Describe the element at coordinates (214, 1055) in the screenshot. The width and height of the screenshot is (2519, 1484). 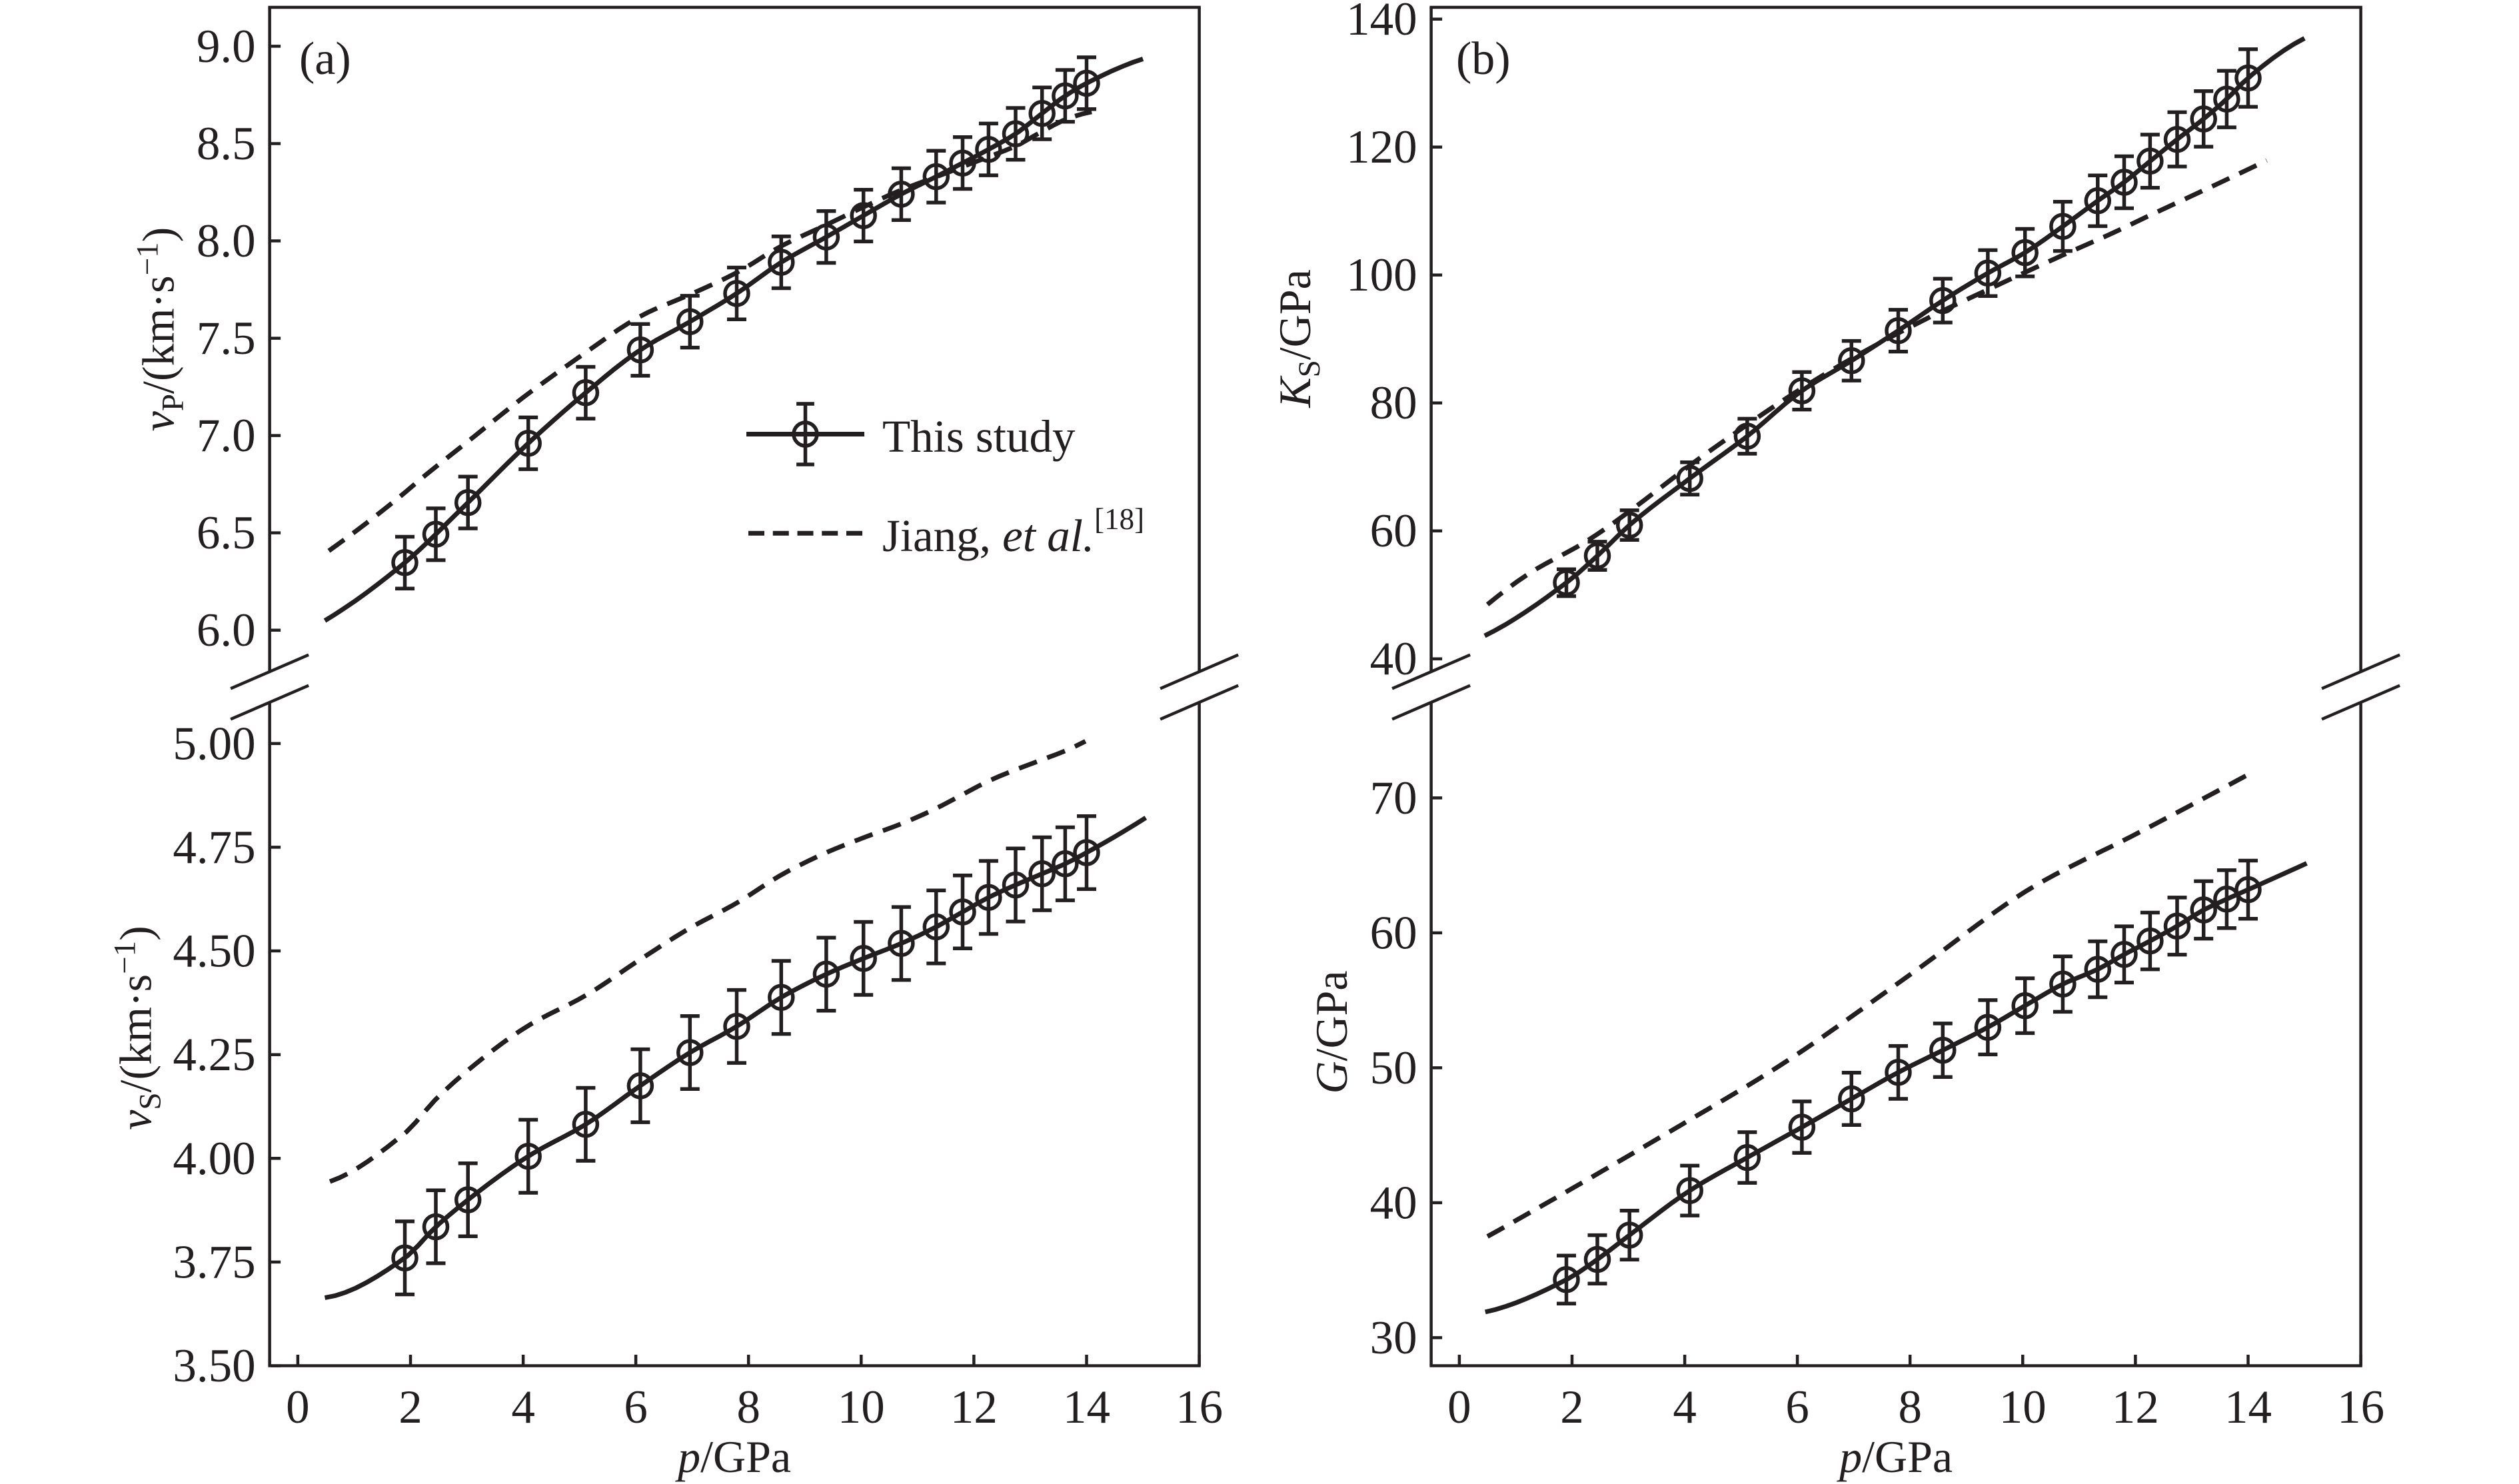
I see `svg-text: 4.25` at that location.